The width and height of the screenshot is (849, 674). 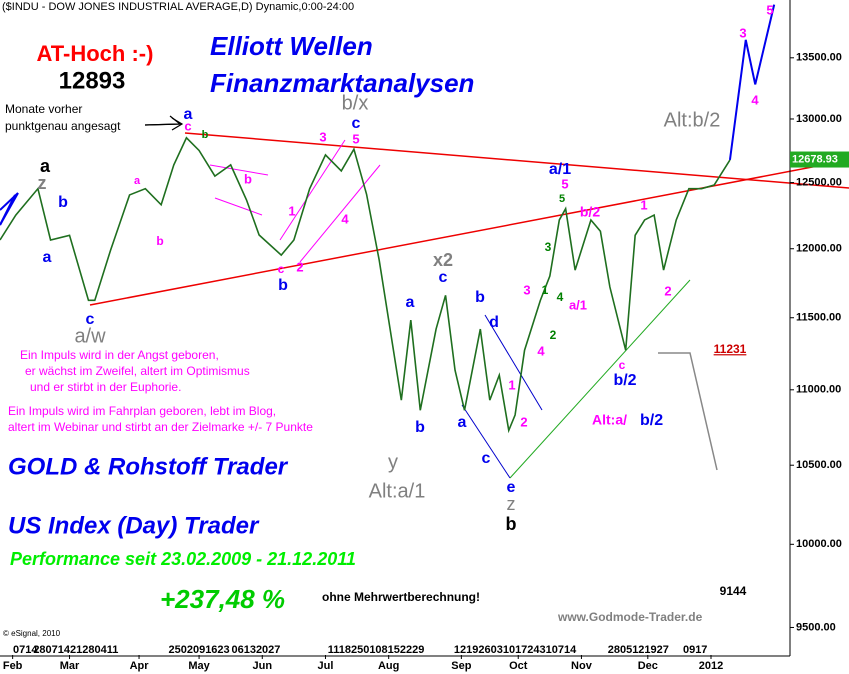 What do you see at coordinates (515, 650) in the screenshot?
I see `x-tick-label: 12192603101724310714` at bounding box center [515, 650].